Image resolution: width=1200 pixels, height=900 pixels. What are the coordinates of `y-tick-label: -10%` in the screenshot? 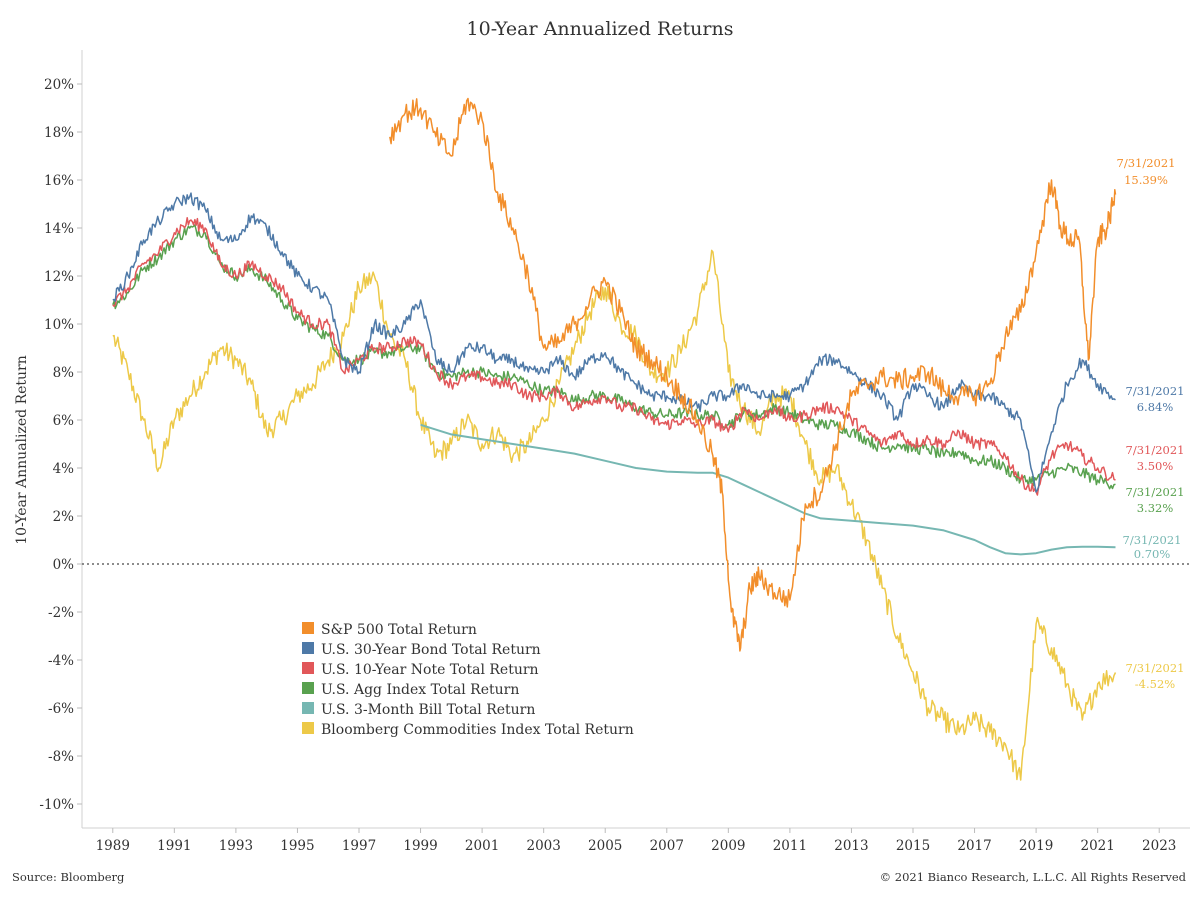 It's located at (56, 805).